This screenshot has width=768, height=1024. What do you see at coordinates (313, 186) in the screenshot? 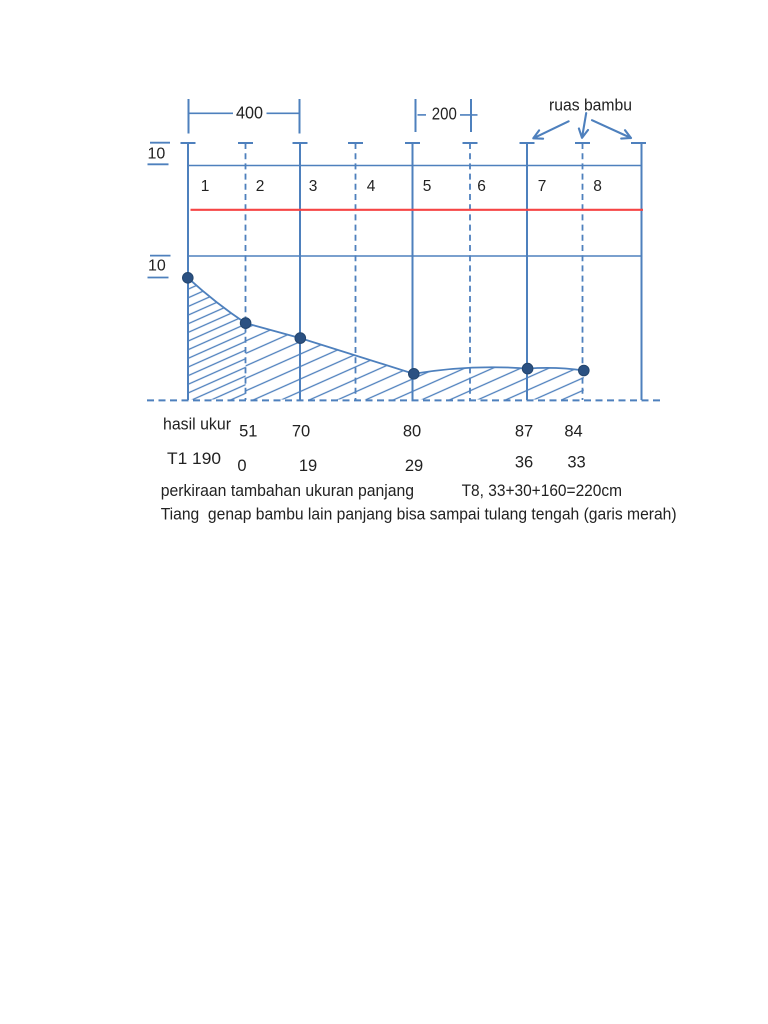
I see `svg-text: 3` at bounding box center [313, 186].